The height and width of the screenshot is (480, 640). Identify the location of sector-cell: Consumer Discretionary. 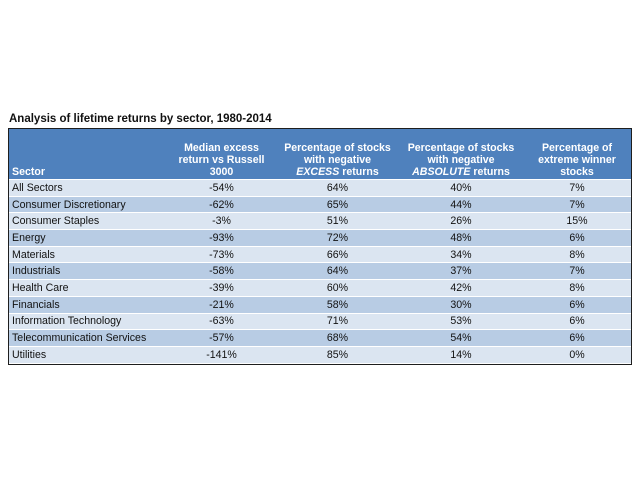
(88, 204).